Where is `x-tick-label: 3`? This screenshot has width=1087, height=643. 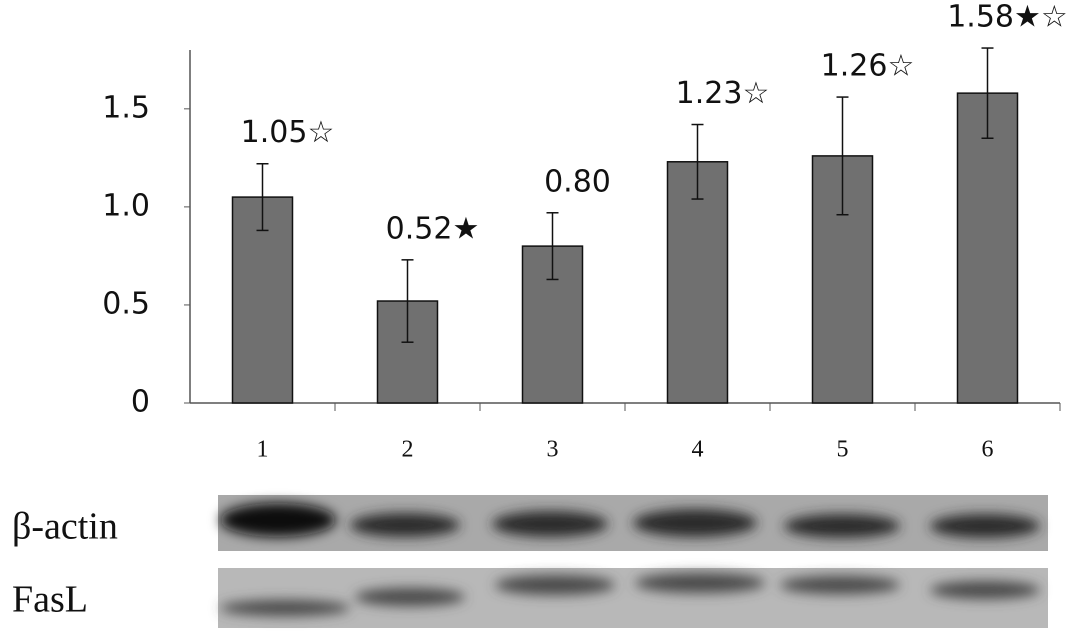
x-tick-label: 3 is located at coordinates (553, 450).